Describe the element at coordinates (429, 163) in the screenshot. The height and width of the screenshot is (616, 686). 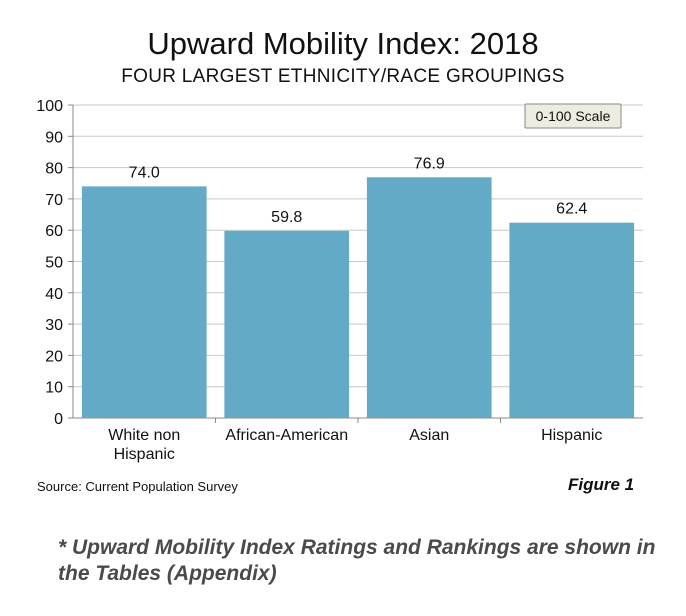
I see `data-label: 76.9` at that location.